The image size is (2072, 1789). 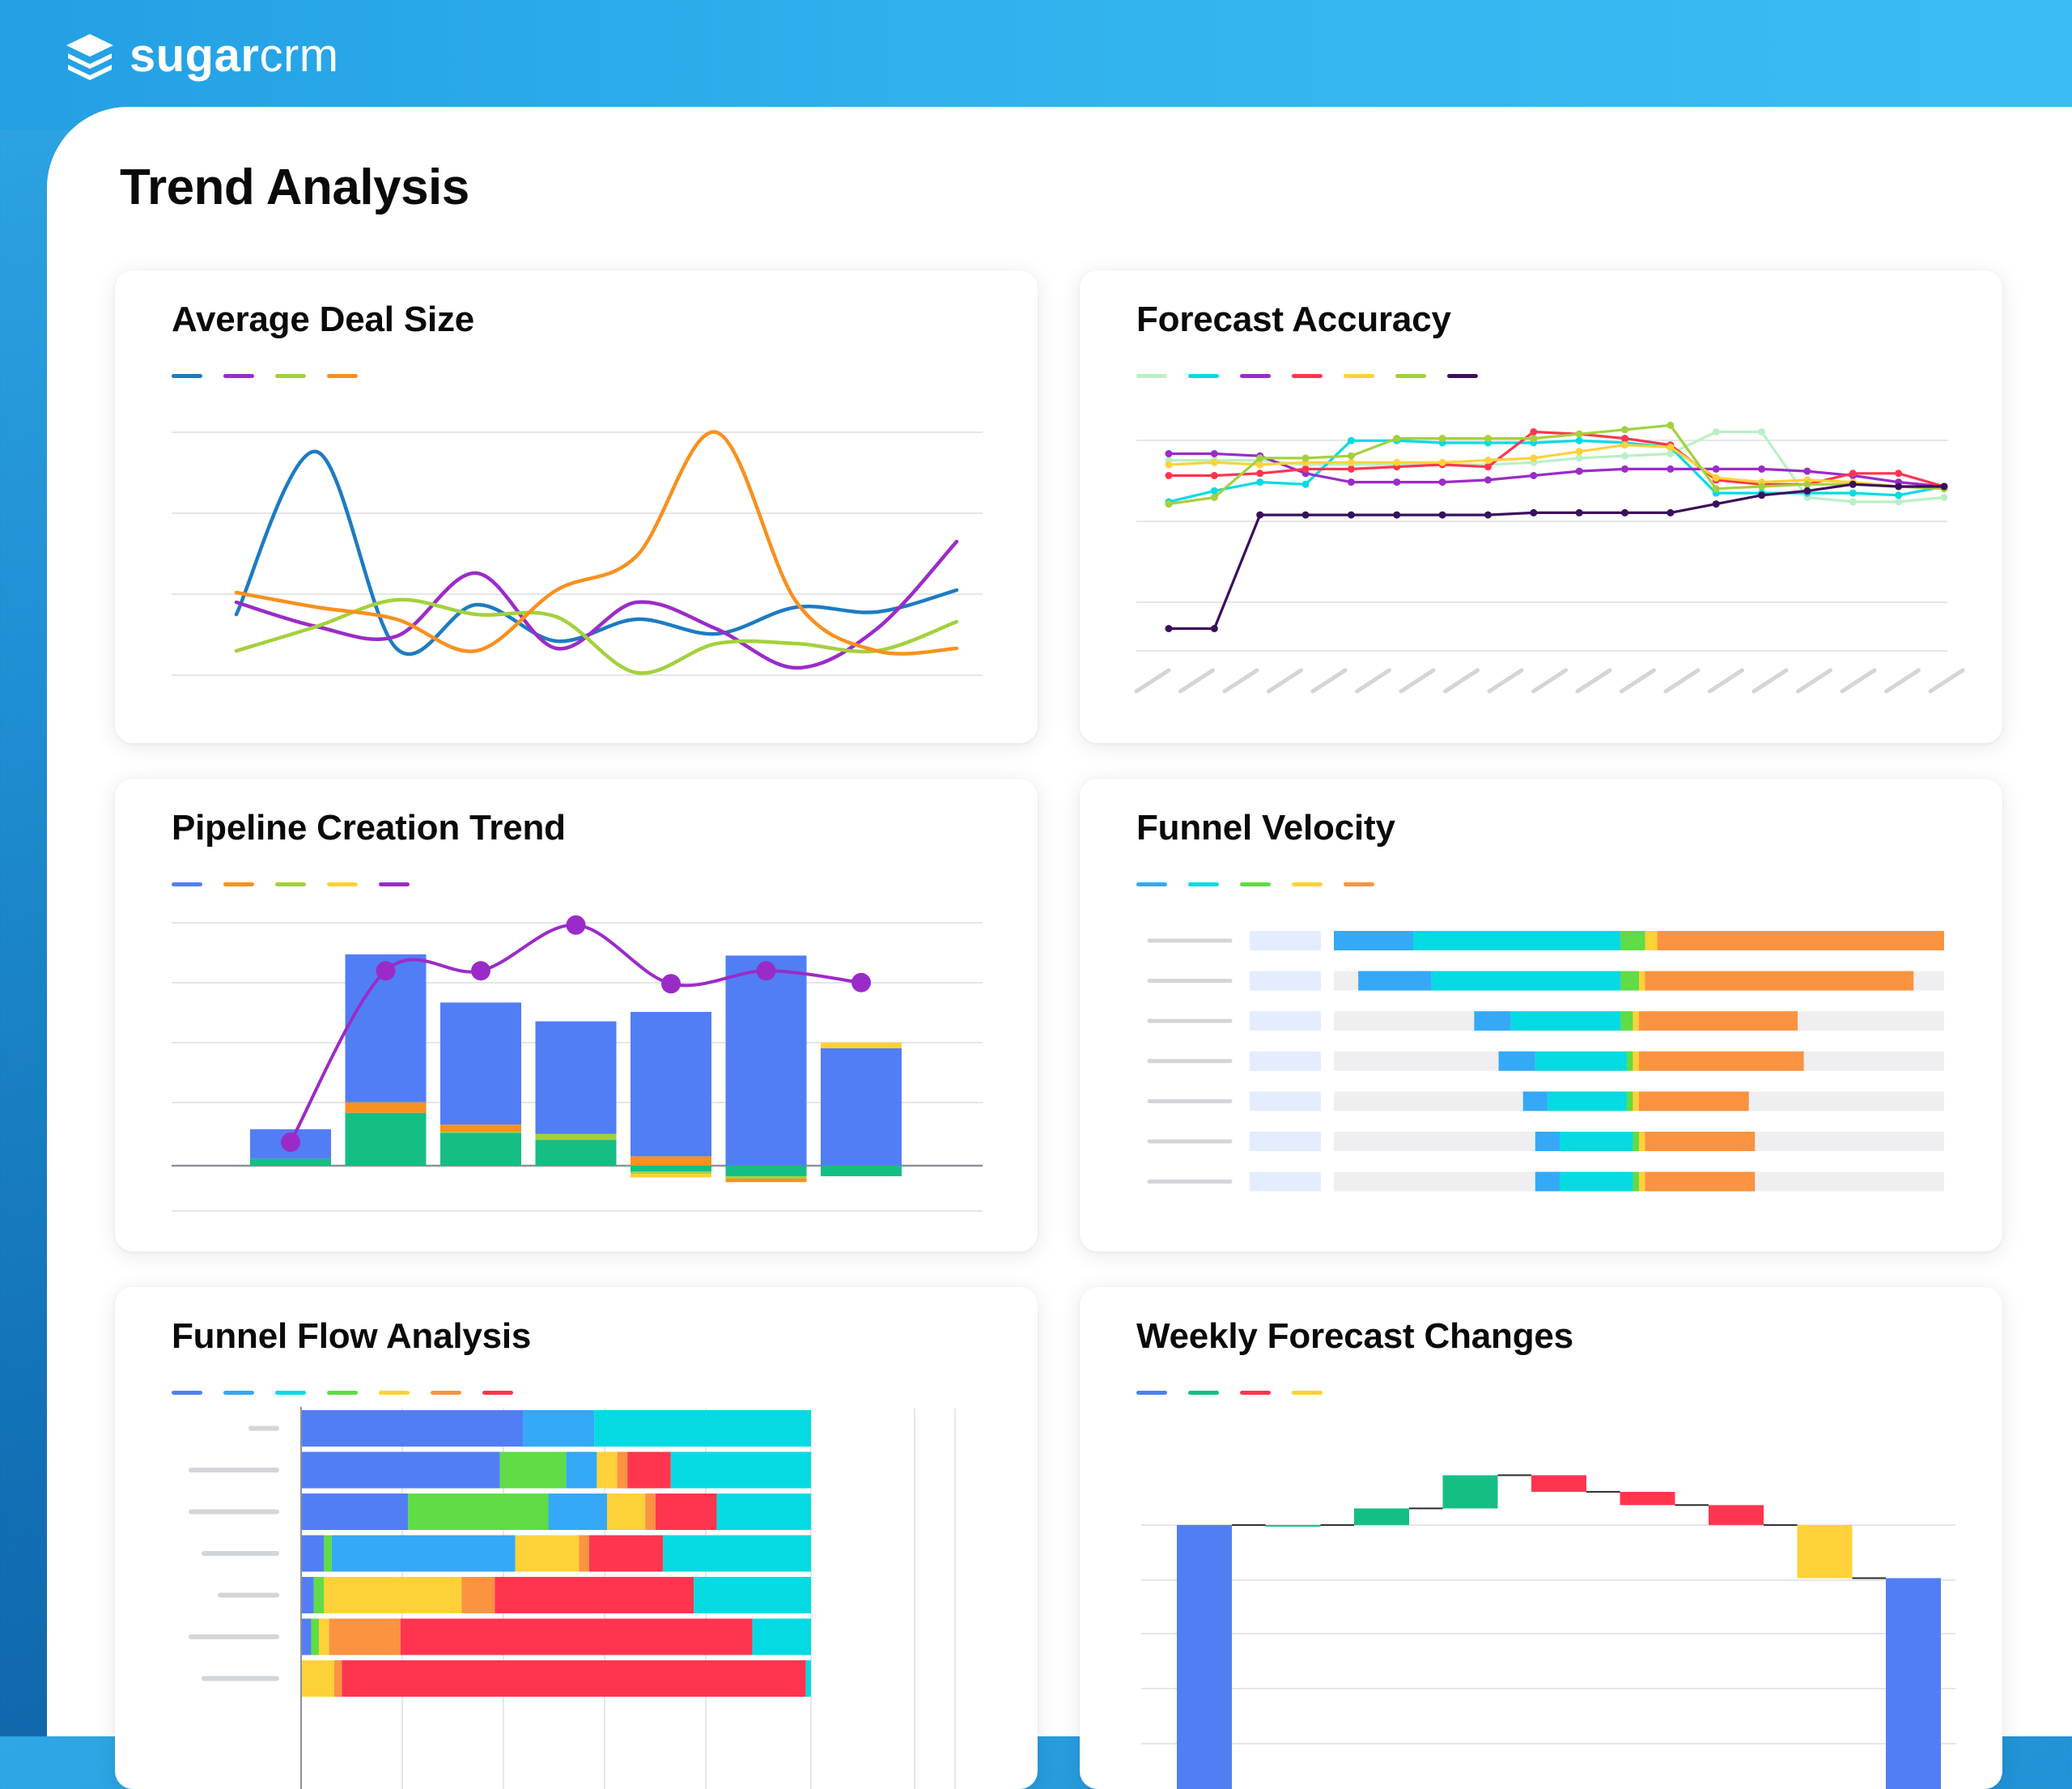 I want to click on brand-logo: sugarcrm, so click(x=200, y=56).